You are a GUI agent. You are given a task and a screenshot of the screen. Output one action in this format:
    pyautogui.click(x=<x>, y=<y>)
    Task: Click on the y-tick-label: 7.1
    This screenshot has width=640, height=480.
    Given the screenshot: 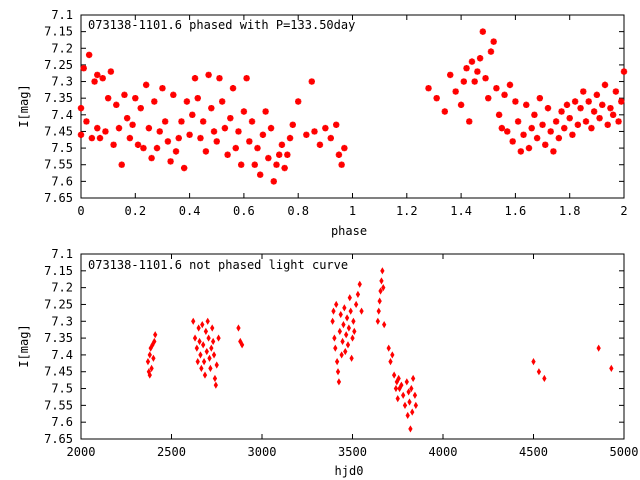 What is the action you would take?
    pyautogui.click(x=62, y=15)
    